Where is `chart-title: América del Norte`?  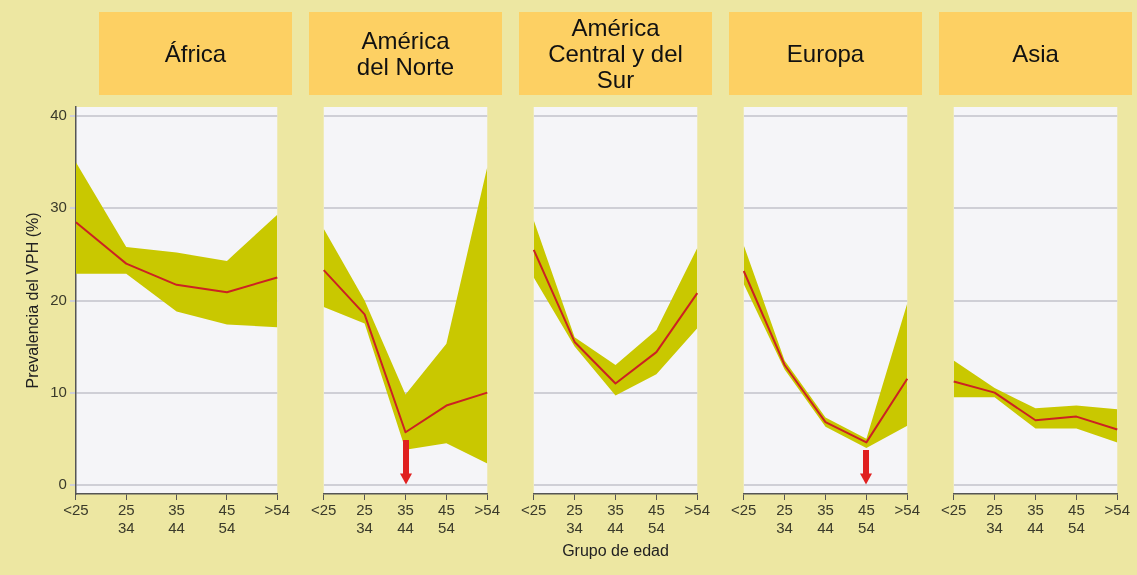 chart-title: América del Norte is located at coordinates (405, 53).